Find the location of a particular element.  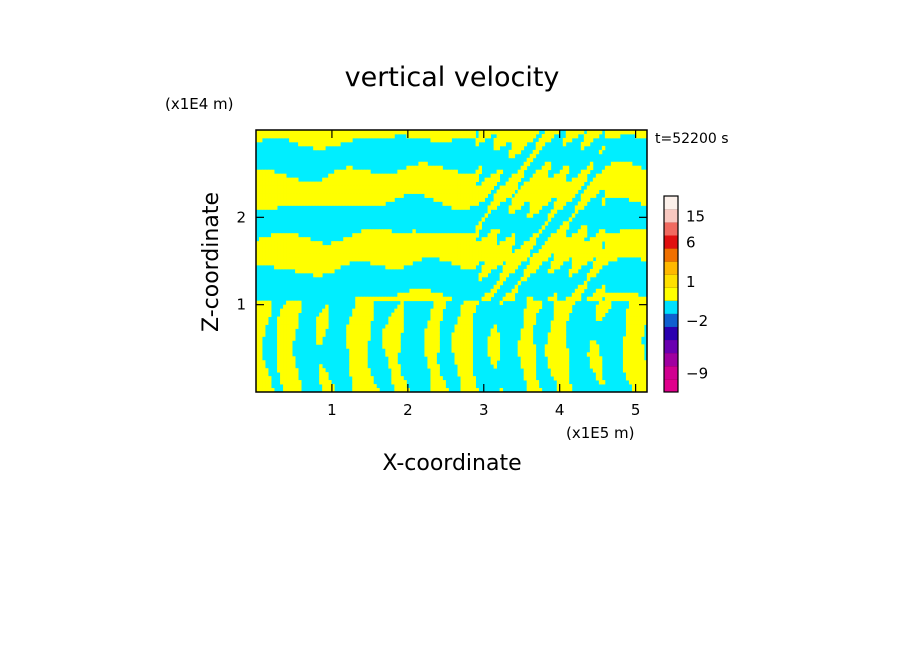

y-unit-label: (x1E4 m) is located at coordinates (199, 104).